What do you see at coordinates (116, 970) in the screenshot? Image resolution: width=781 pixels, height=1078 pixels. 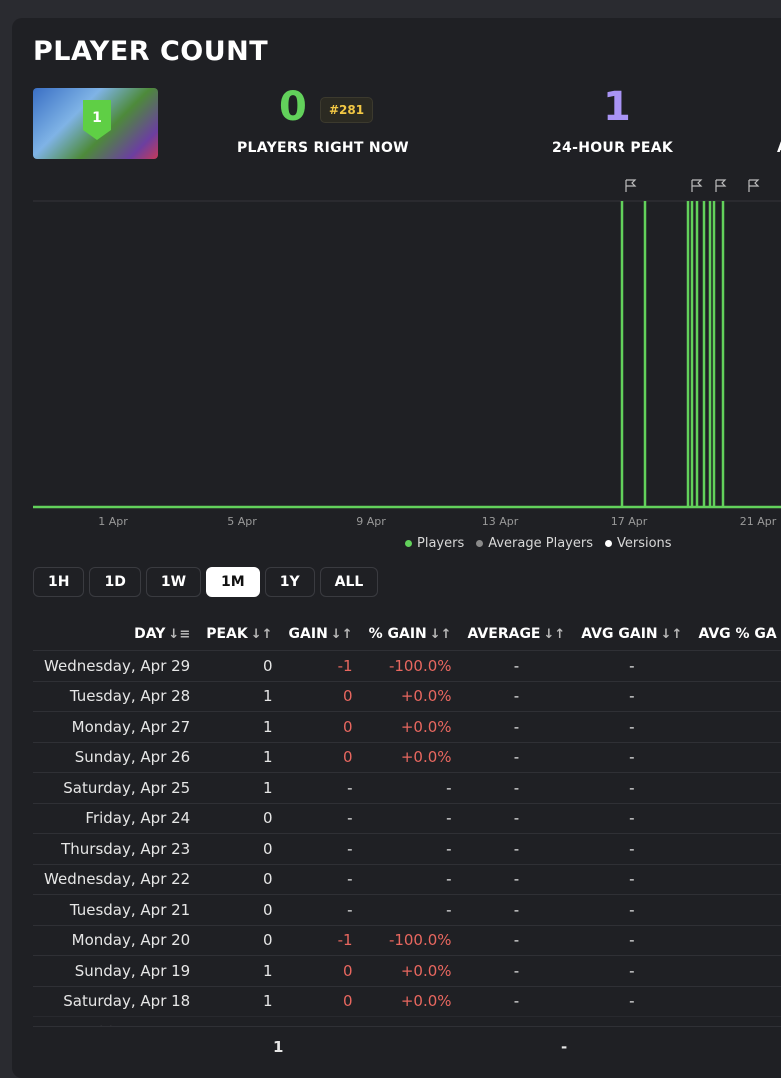 I see `table-cell: Sunday, Apr 19` at bounding box center [116, 970].